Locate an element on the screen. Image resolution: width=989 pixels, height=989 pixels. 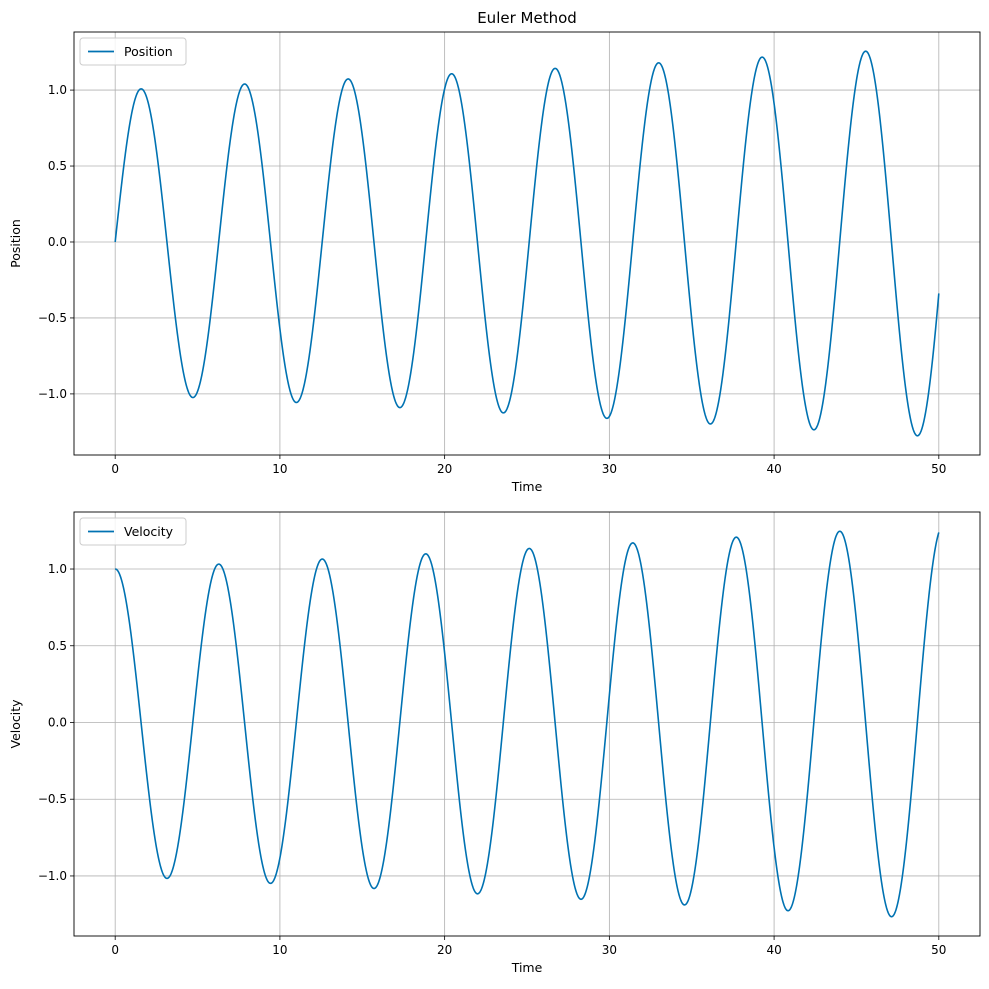
legend: Velocity is located at coordinates (133, 531).